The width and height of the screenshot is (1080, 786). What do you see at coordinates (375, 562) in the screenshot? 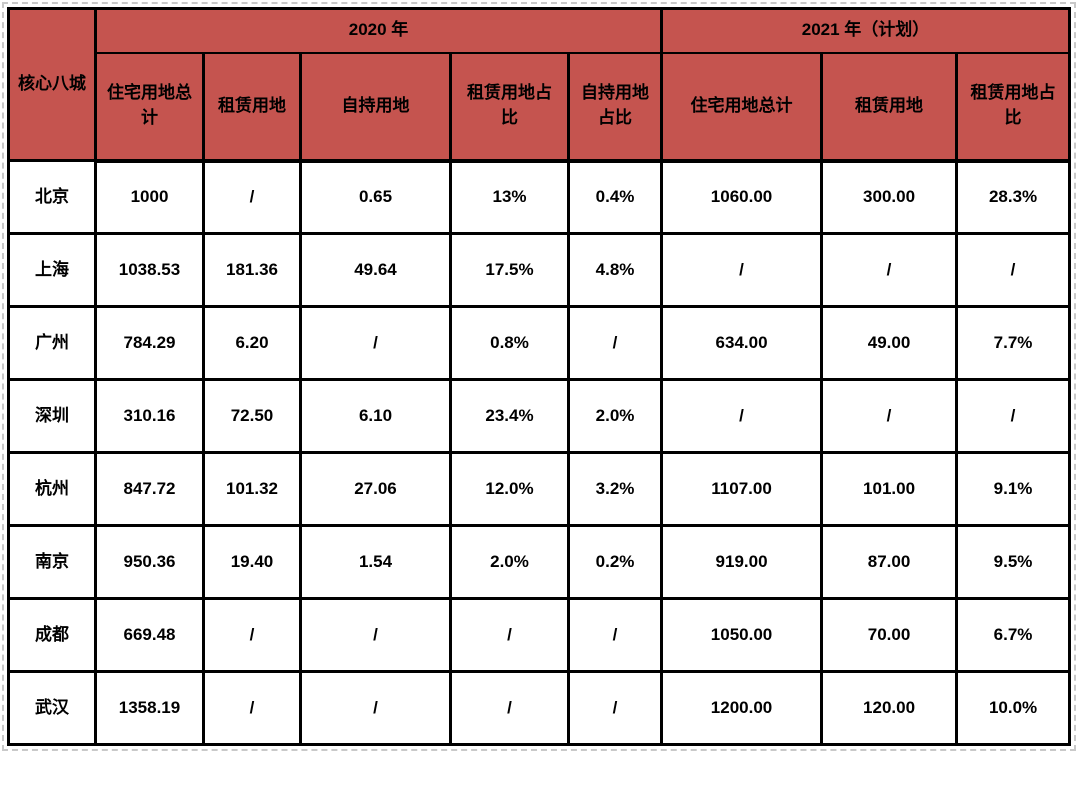
I see `table-cell: 1.54` at bounding box center [375, 562].